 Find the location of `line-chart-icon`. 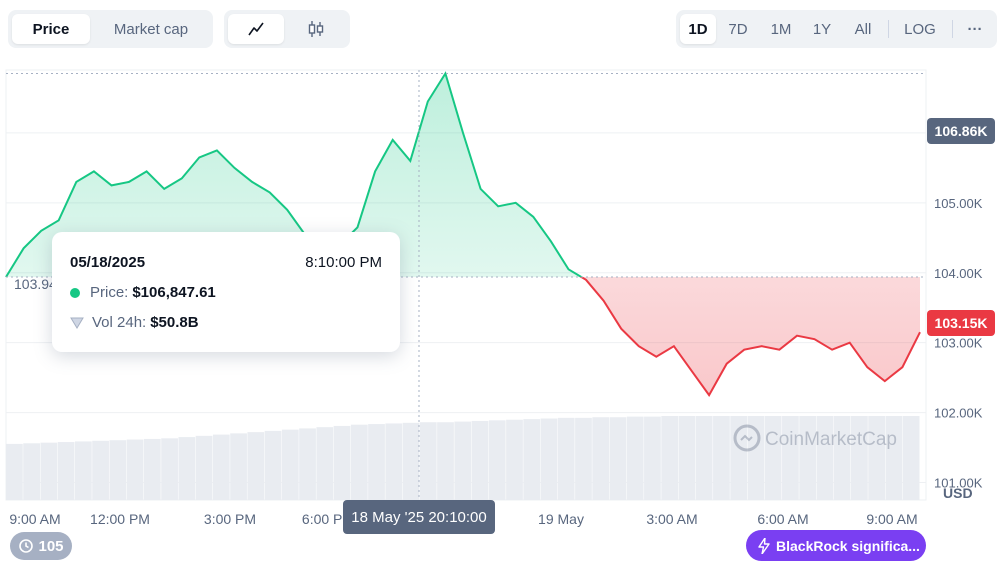

line-chart-icon is located at coordinates (256, 29).